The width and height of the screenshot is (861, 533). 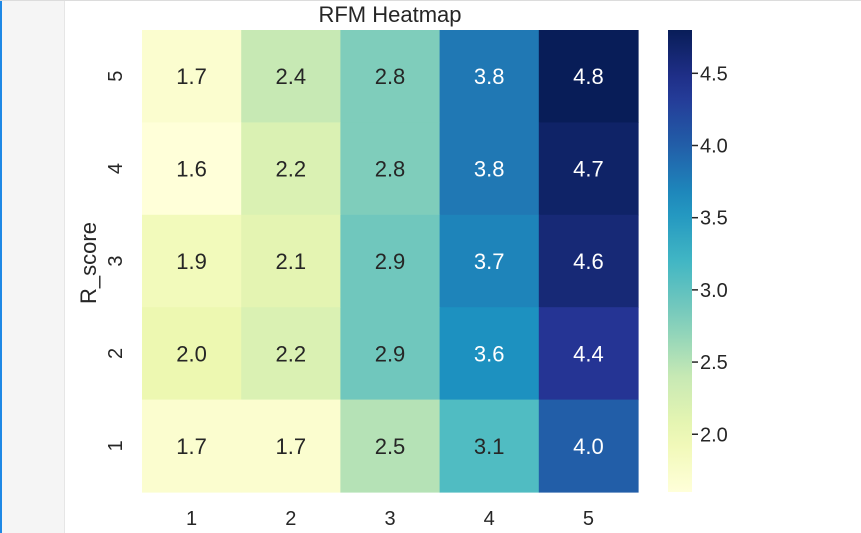 What do you see at coordinates (191, 519) in the screenshot?
I see `x-tick-label: 1` at bounding box center [191, 519].